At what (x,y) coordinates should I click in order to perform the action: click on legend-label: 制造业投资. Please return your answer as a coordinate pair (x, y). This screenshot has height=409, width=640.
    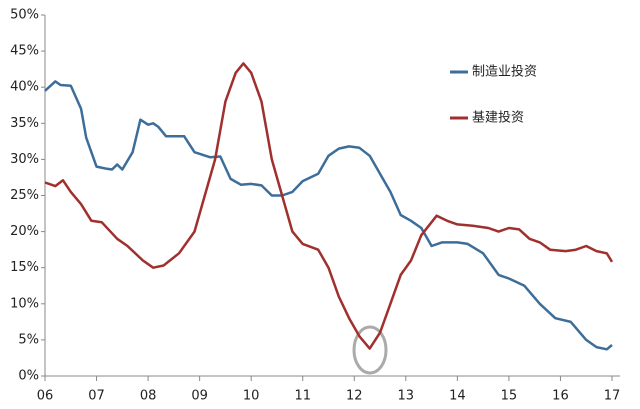
    Looking at the image, I should click on (504, 72).